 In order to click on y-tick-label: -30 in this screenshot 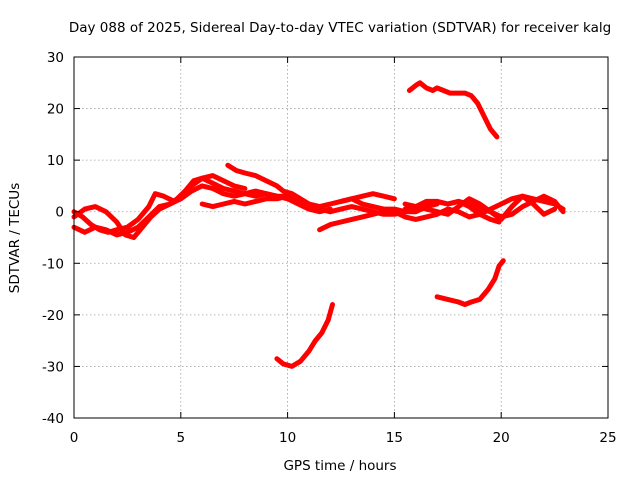, I will do `click(53, 367)`.